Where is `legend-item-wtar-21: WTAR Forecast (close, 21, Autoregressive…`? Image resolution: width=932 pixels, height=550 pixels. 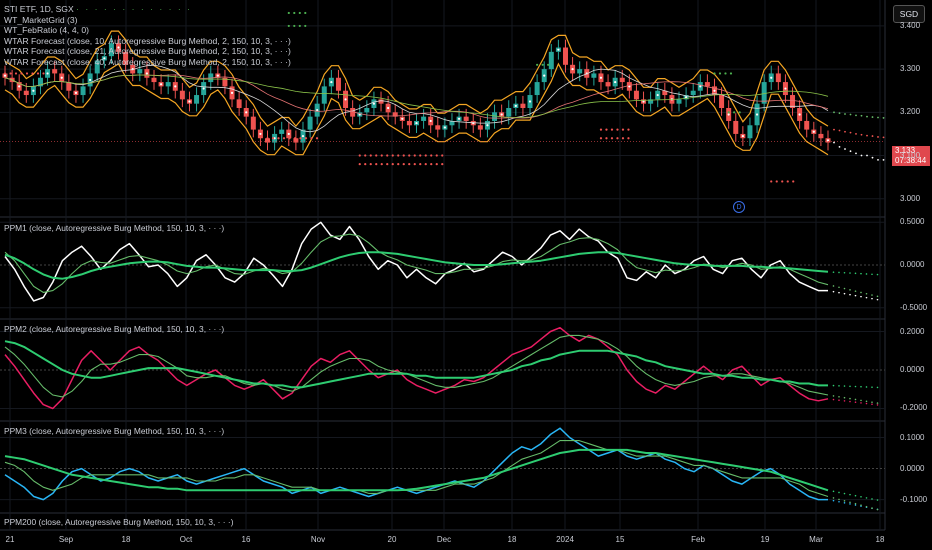
legend-item-wtar-21: WTAR Forecast (close, 21, Autoregressive… is located at coordinates (147, 51).